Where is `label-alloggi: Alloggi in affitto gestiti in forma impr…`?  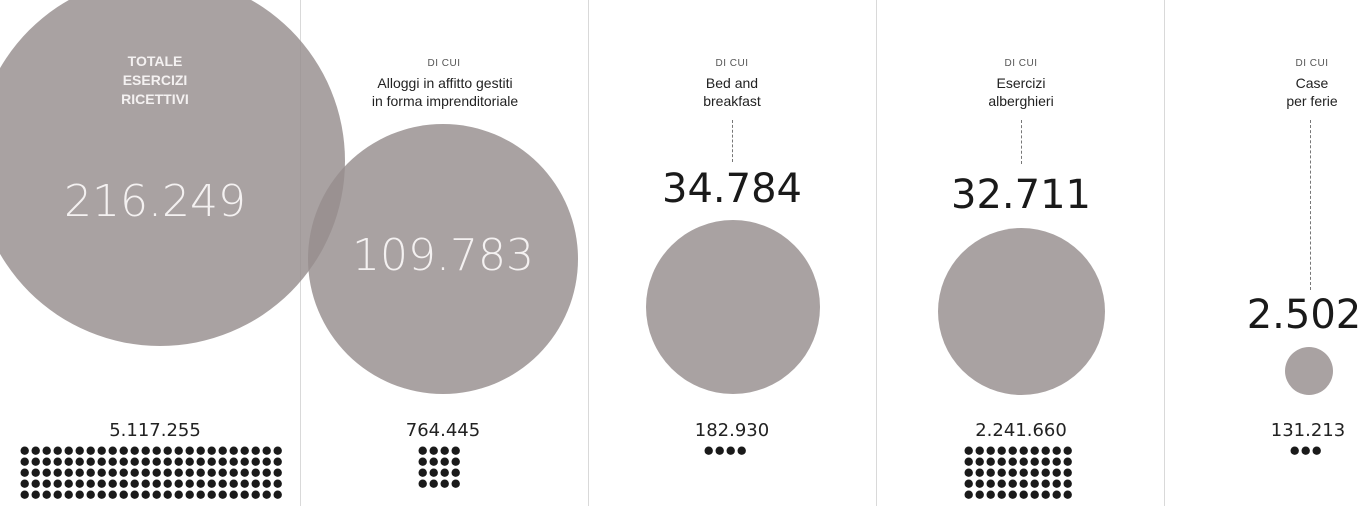
label-alloggi: Alloggi in affitto gestiti in forma impr… is located at coordinates (445, 92).